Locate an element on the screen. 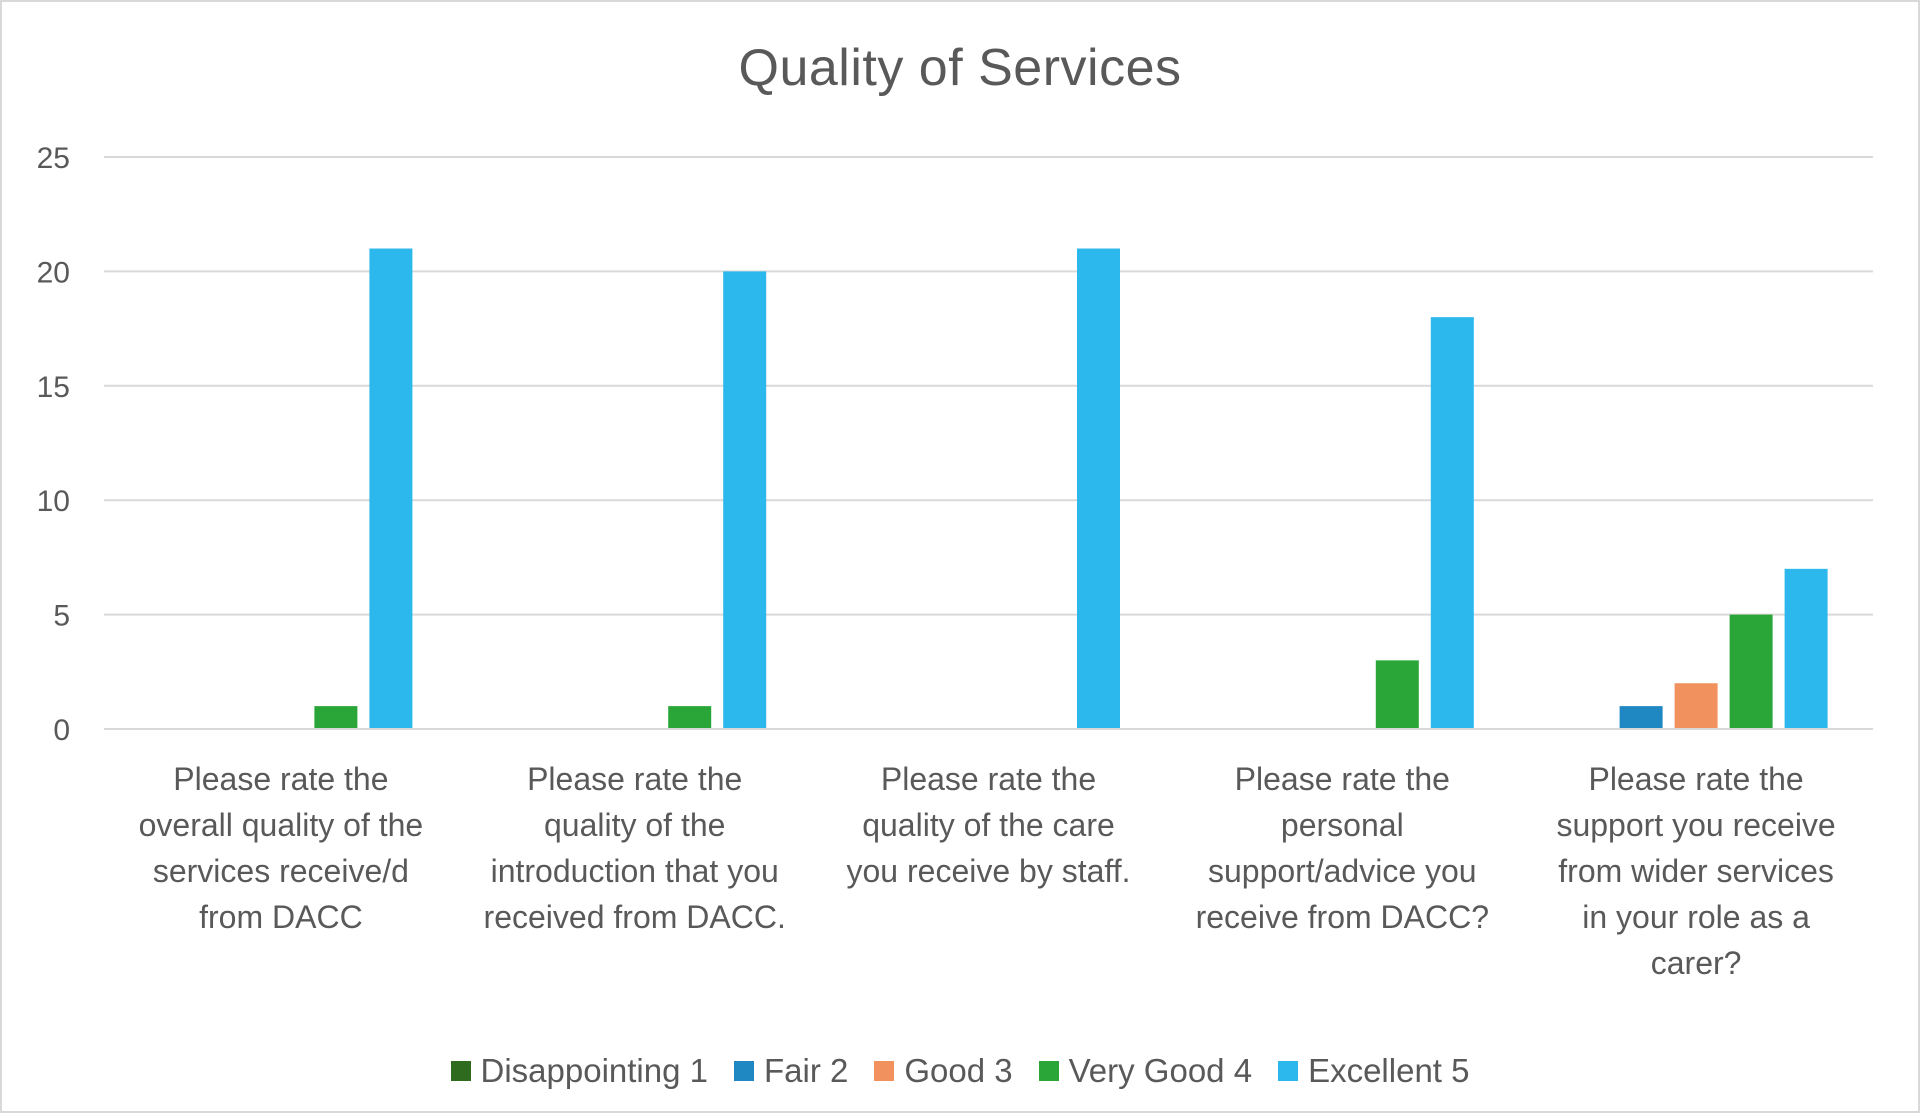  legend-label: Excellent 5 is located at coordinates (1389, 1070).